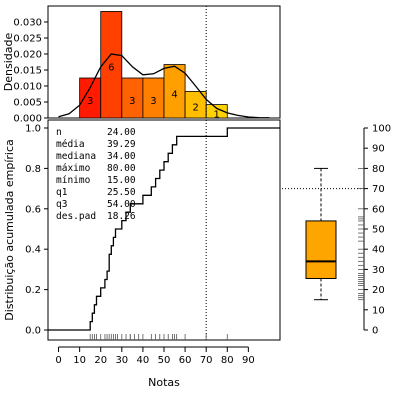 The image size is (400, 400). Describe the element at coordinates (9, 230) in the screenshot. I see `ecdf-ylabel: Distribuição acumulada empírica` at that location.